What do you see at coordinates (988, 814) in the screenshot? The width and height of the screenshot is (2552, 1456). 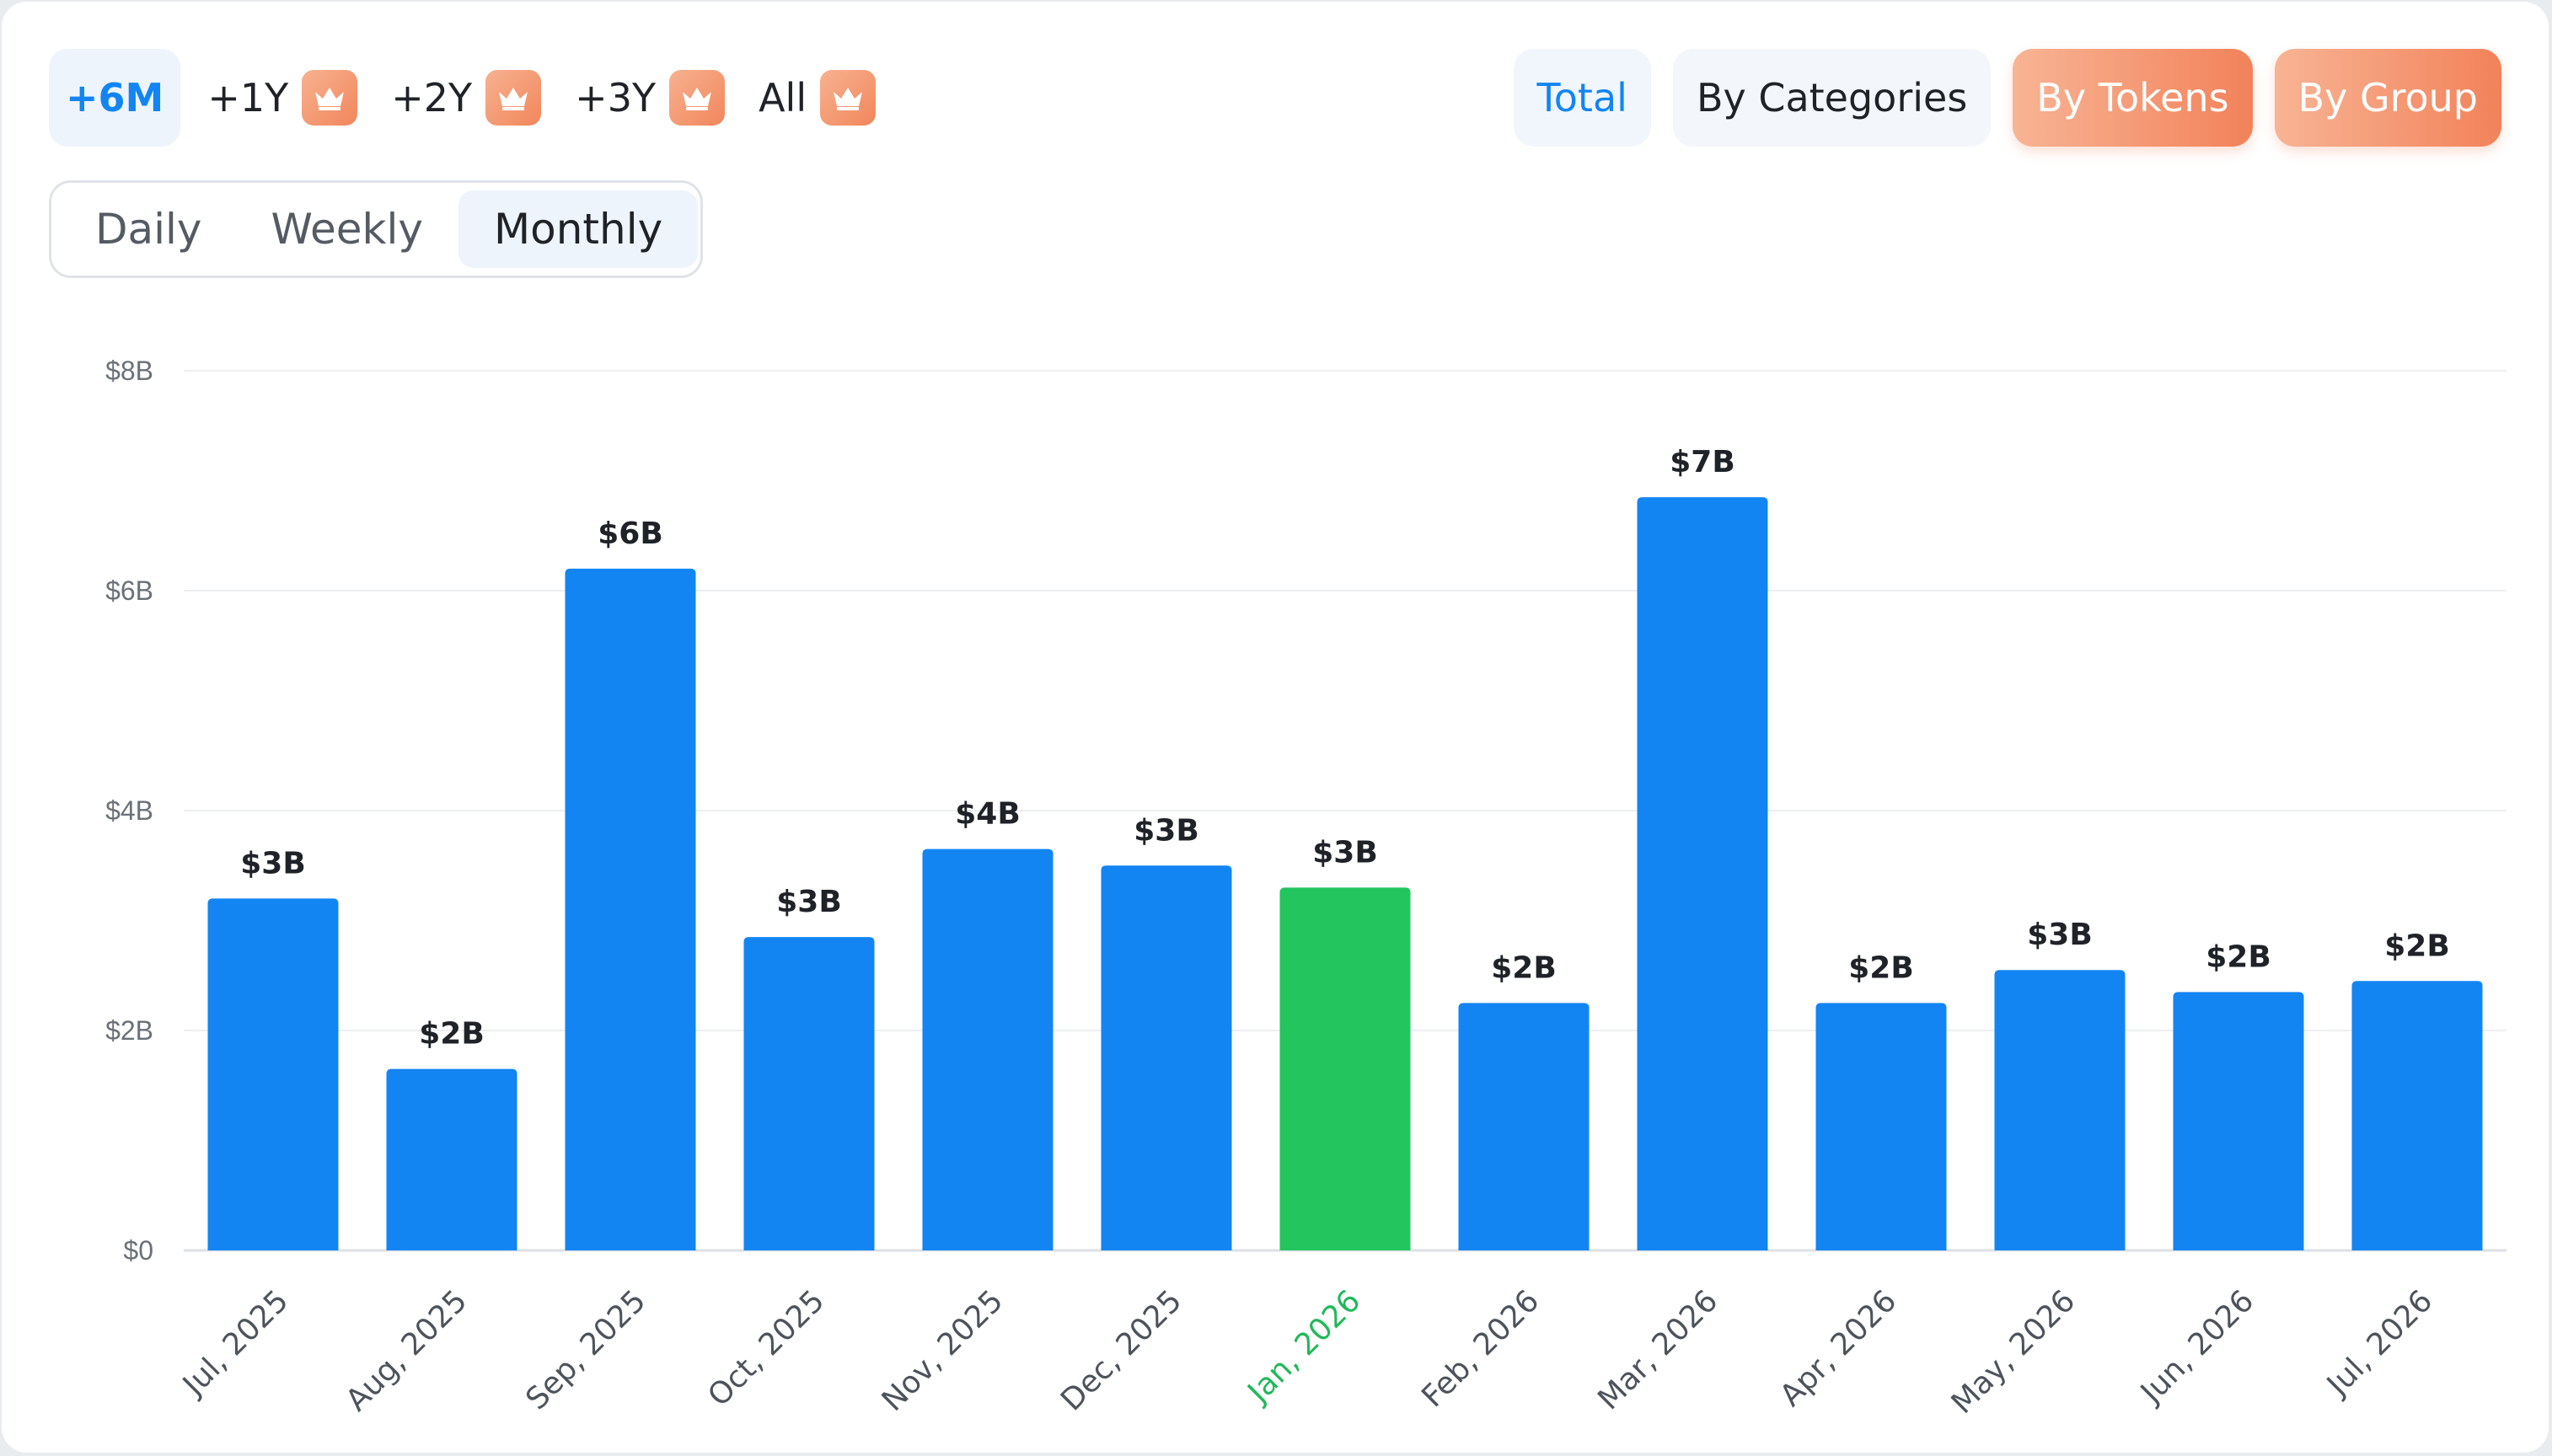 I see `data-label: $4B` at bounding box center [988, 814].